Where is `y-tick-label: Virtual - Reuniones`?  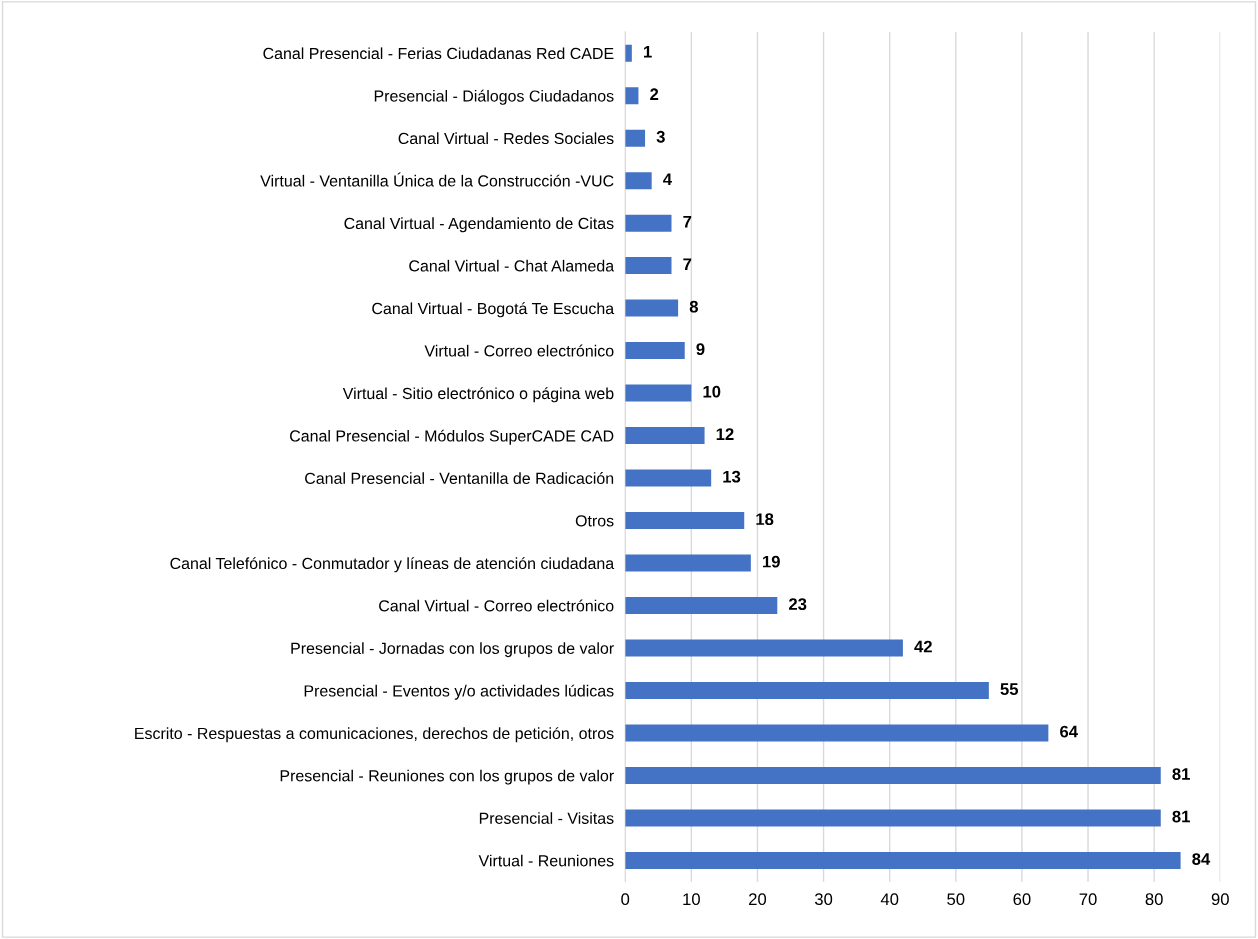 y-tick-label: Virtual - Reuniones is located at coordinates (546, 860).